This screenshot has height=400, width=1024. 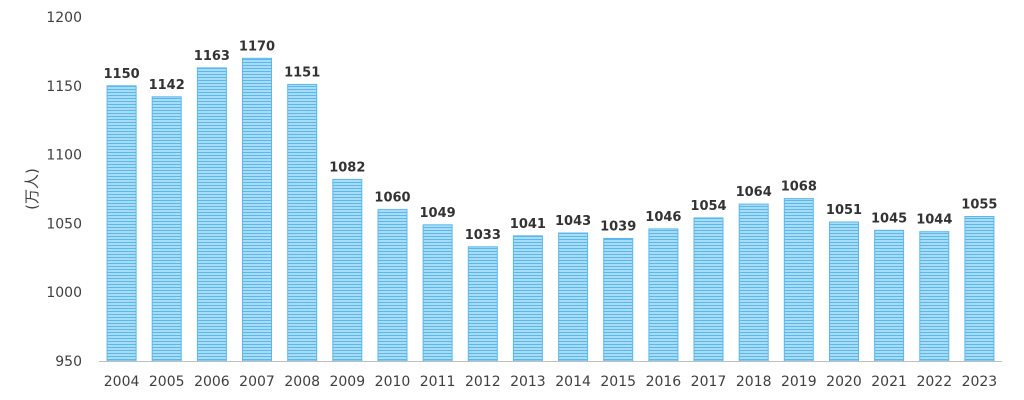 I want to click on data-label-2020: 1051, so click(x=844, y=210).